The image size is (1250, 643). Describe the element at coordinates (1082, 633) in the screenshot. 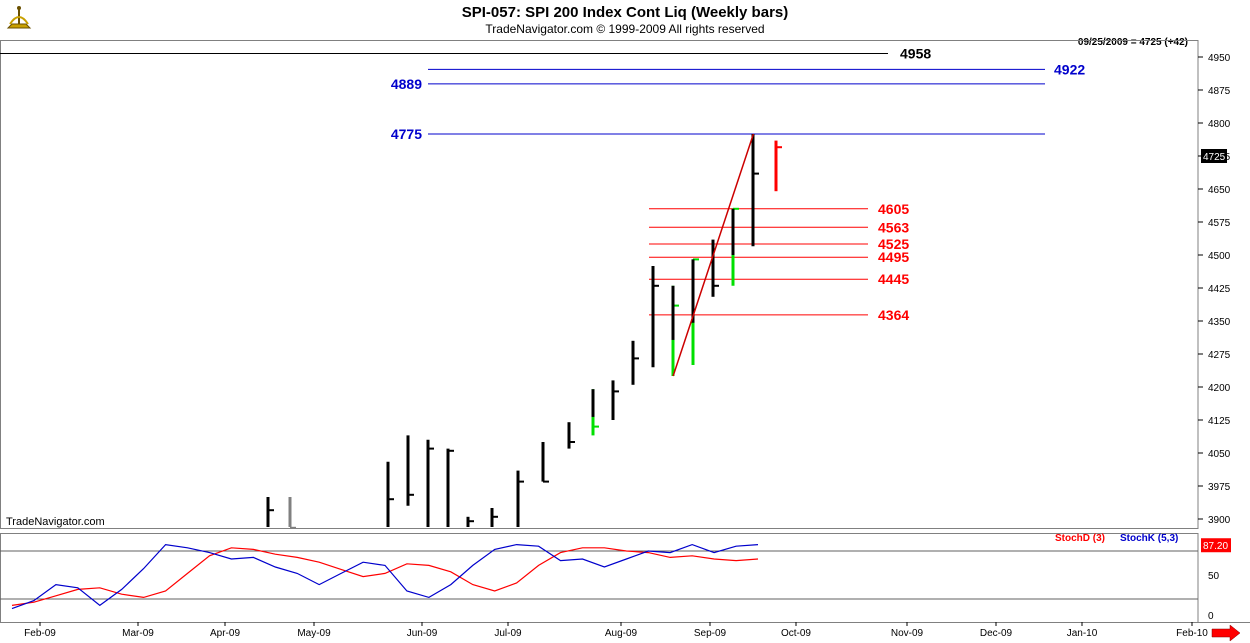

I see `time-axis-label: Jan-10` at that location.